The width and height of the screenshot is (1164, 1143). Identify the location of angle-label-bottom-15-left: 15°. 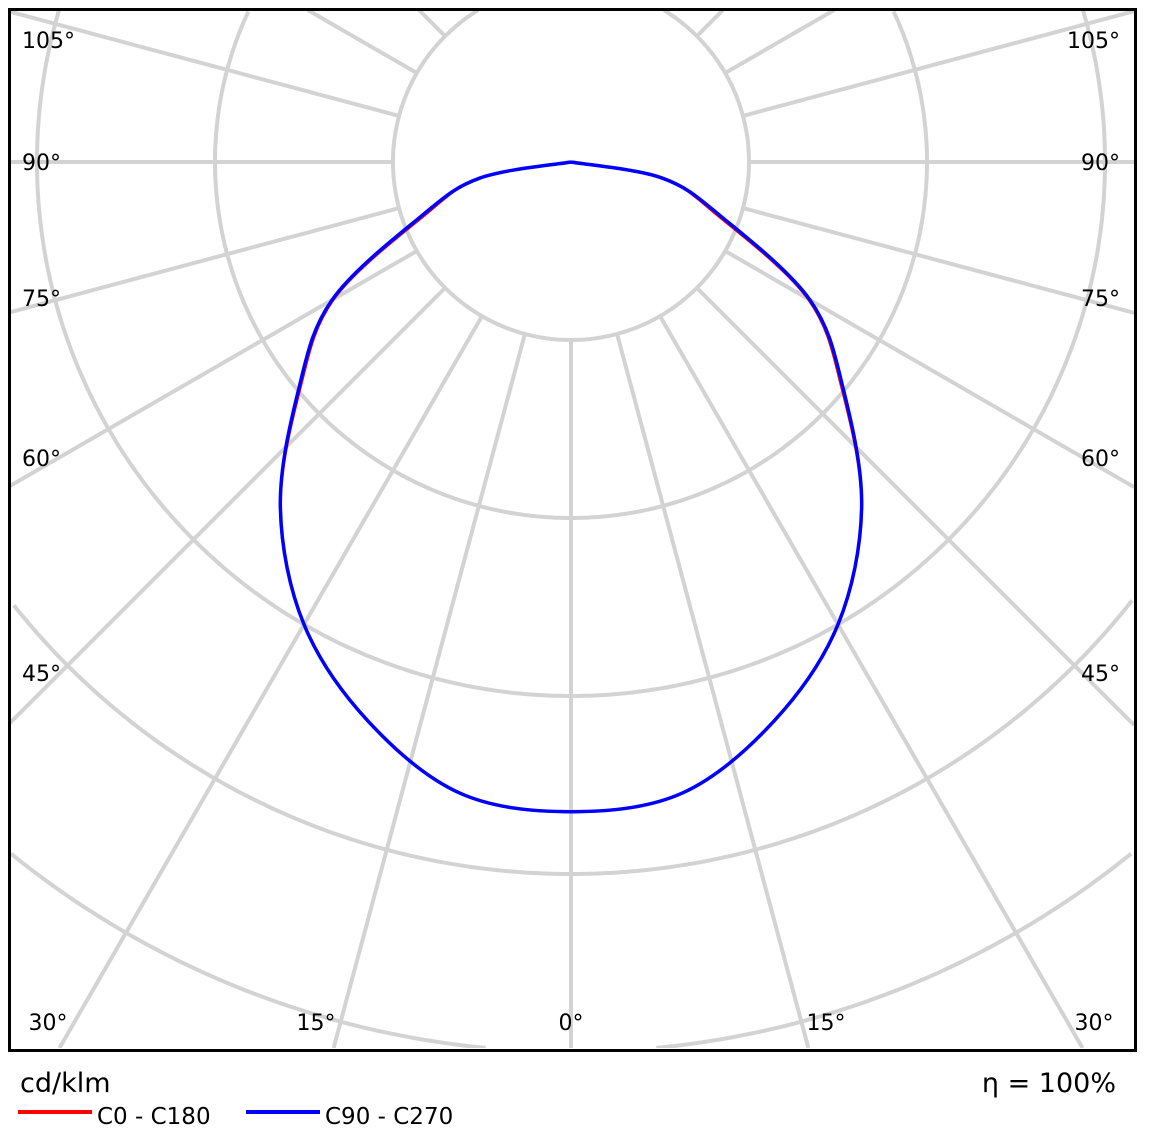
(316, 1023).